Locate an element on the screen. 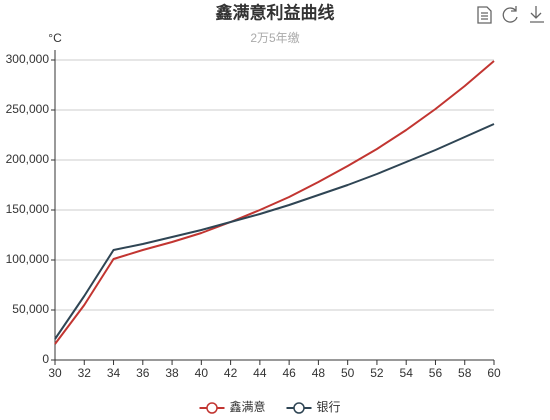 The width and height of the screenshot is (550, 420). y-tick-label: 250,000 is located at coordinates (28, 109).